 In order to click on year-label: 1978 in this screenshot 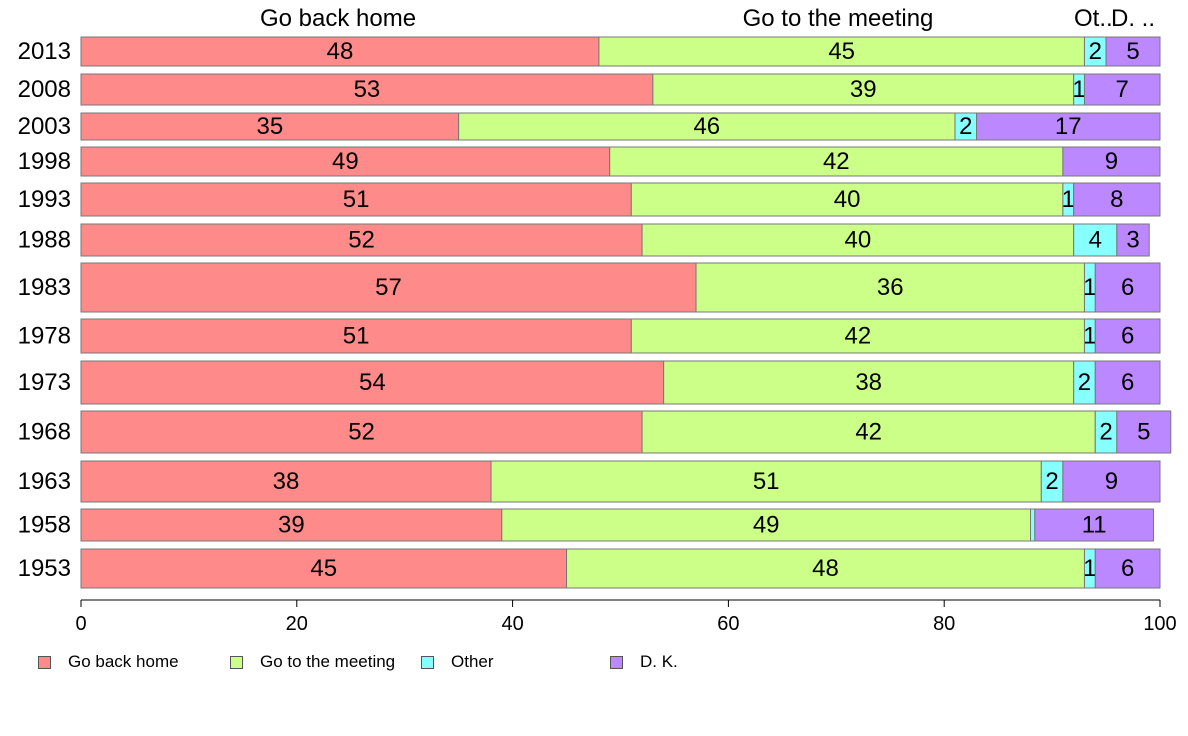, I will do `click(44, 336)`.